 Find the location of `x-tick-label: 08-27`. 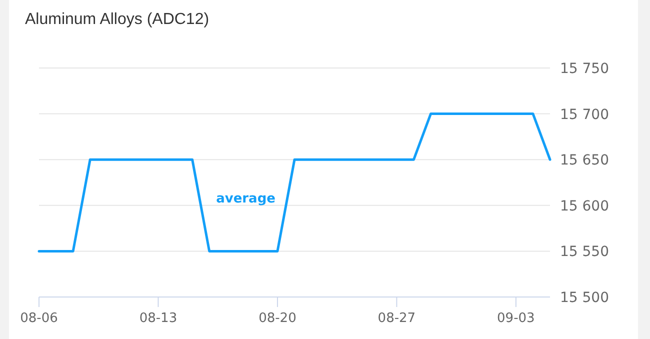

x-tick-label: 08-27 is located at coordinates (397, 318).